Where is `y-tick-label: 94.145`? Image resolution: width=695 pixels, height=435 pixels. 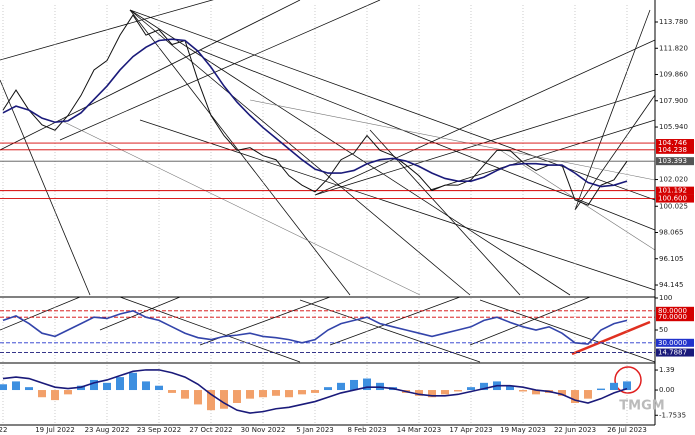 y-tick-label: 94.145 is located at coordinates (671, 285).